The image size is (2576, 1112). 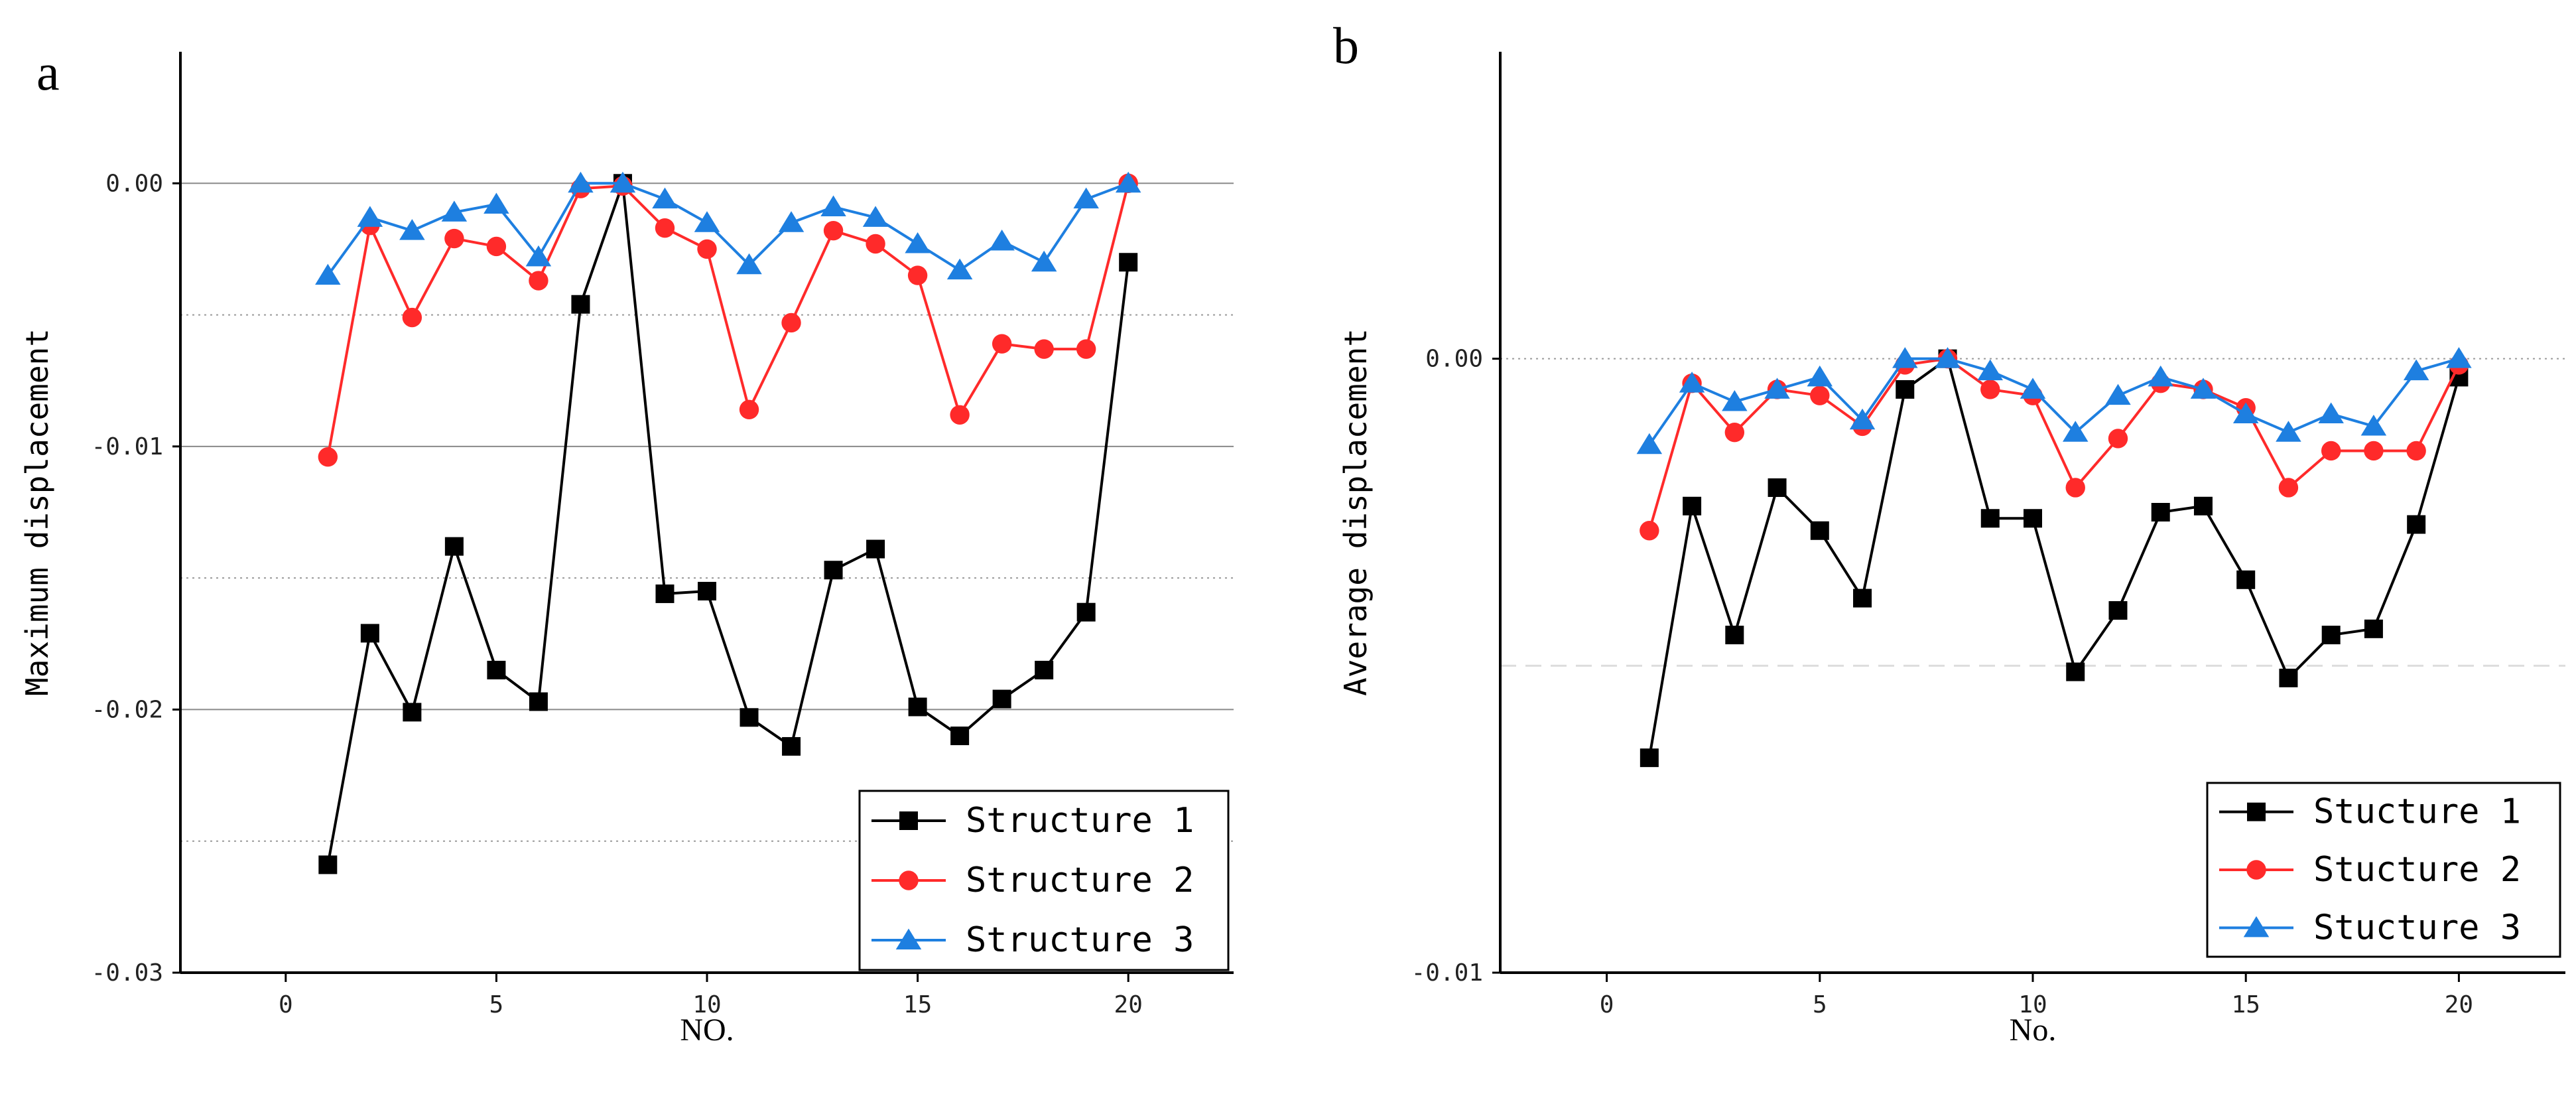 What do you see at coordinates (128, 973) in the screenshot?
I see `y-tick-label: -0.03` at bounding box center [128, 973].